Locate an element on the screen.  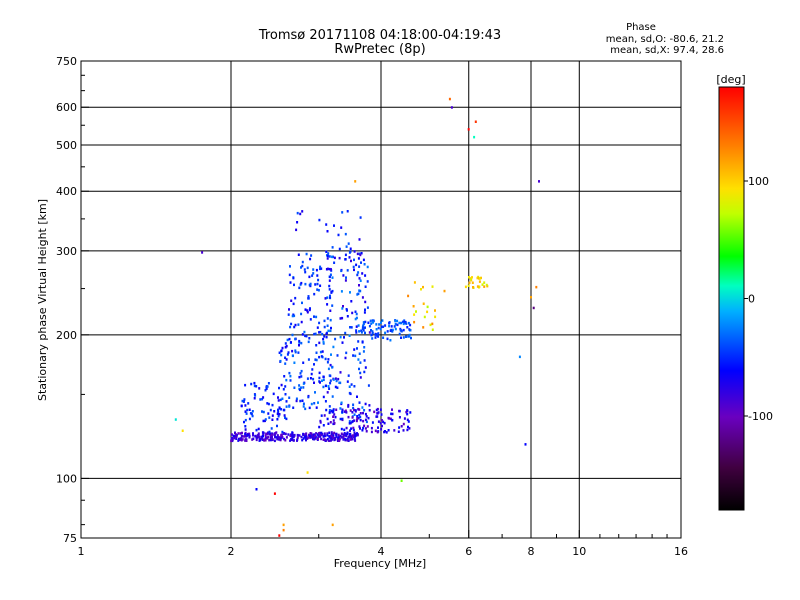
x-tick-label: 6 is located at coordinates (468, 551).